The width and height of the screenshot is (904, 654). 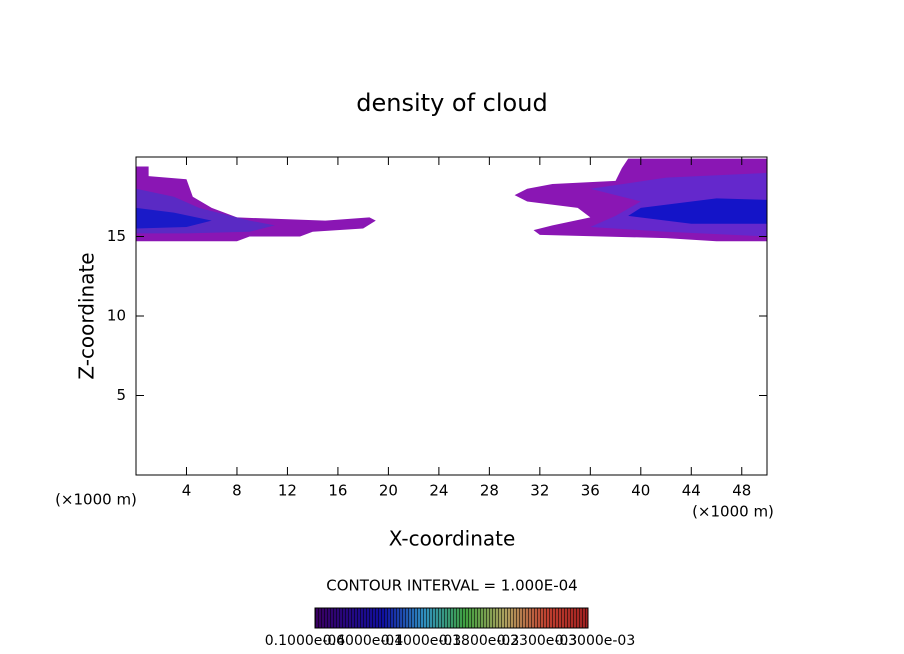 I want to click on x-tick-label: 40, so click(x=640, y=491).